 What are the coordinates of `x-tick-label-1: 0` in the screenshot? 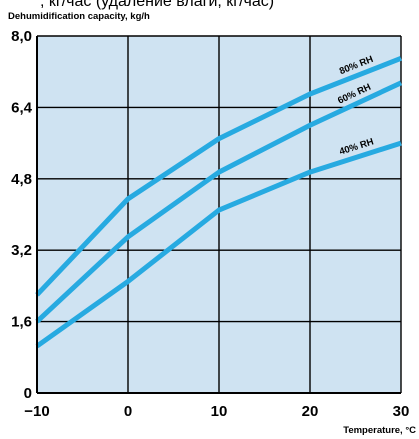 It's located at (128, 411).